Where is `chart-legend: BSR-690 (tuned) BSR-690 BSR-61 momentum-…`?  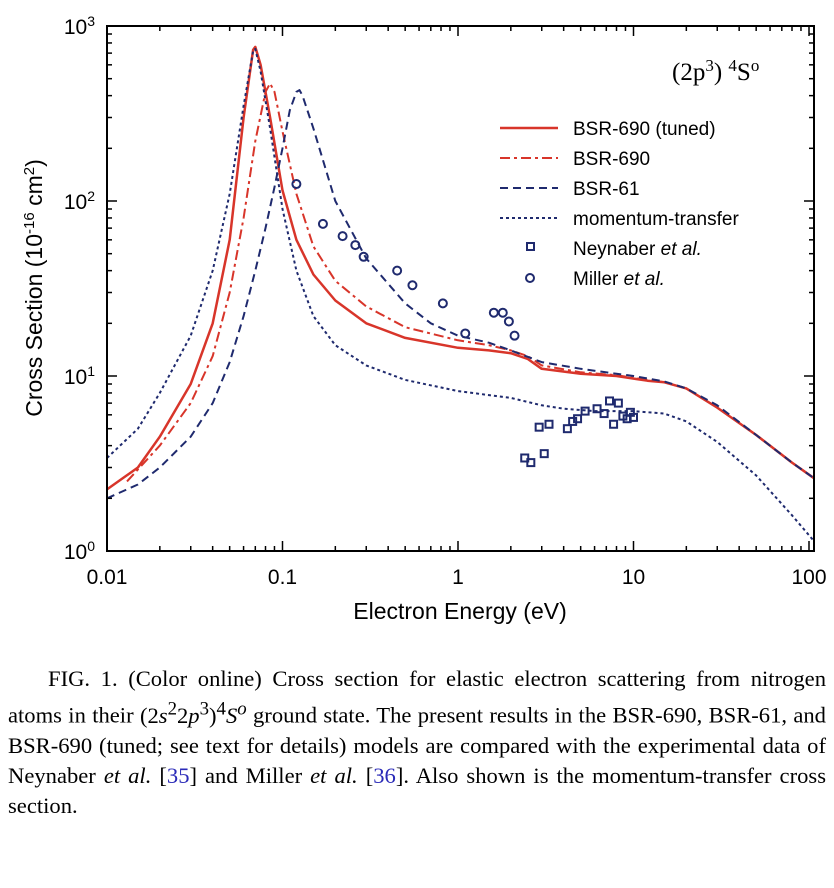
chart-legend: BSR-690 (tuned) BSR-690 BSR-61 momentum-… is located at coordinates (619, 204).